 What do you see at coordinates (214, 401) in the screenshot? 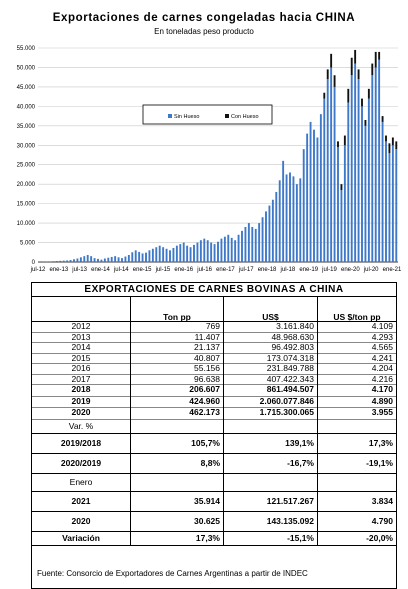
I see `table-row-year: 2019 424.960 2.060.077.846 4.890` at bounding box center [214, 401].